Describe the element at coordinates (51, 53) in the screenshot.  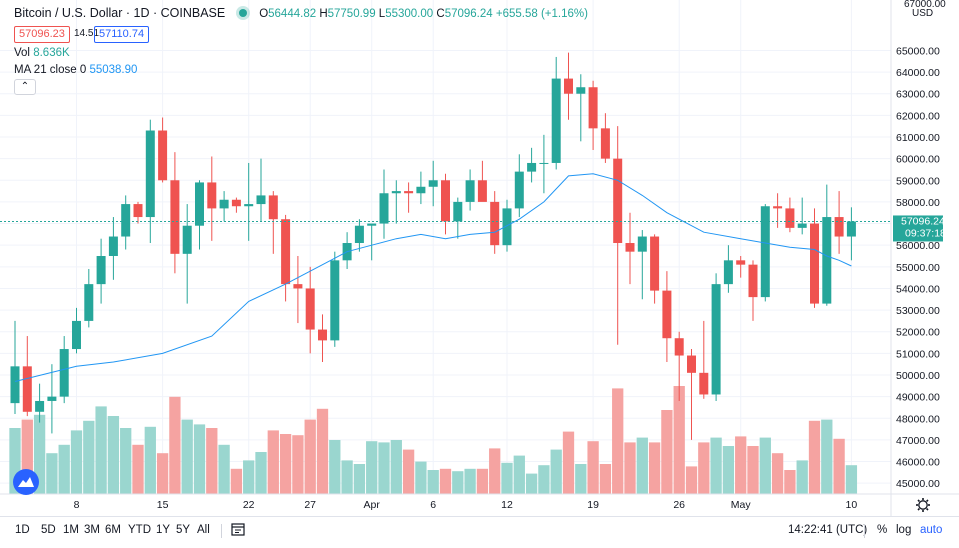
I see `volume-value: 8.636K` at that location.